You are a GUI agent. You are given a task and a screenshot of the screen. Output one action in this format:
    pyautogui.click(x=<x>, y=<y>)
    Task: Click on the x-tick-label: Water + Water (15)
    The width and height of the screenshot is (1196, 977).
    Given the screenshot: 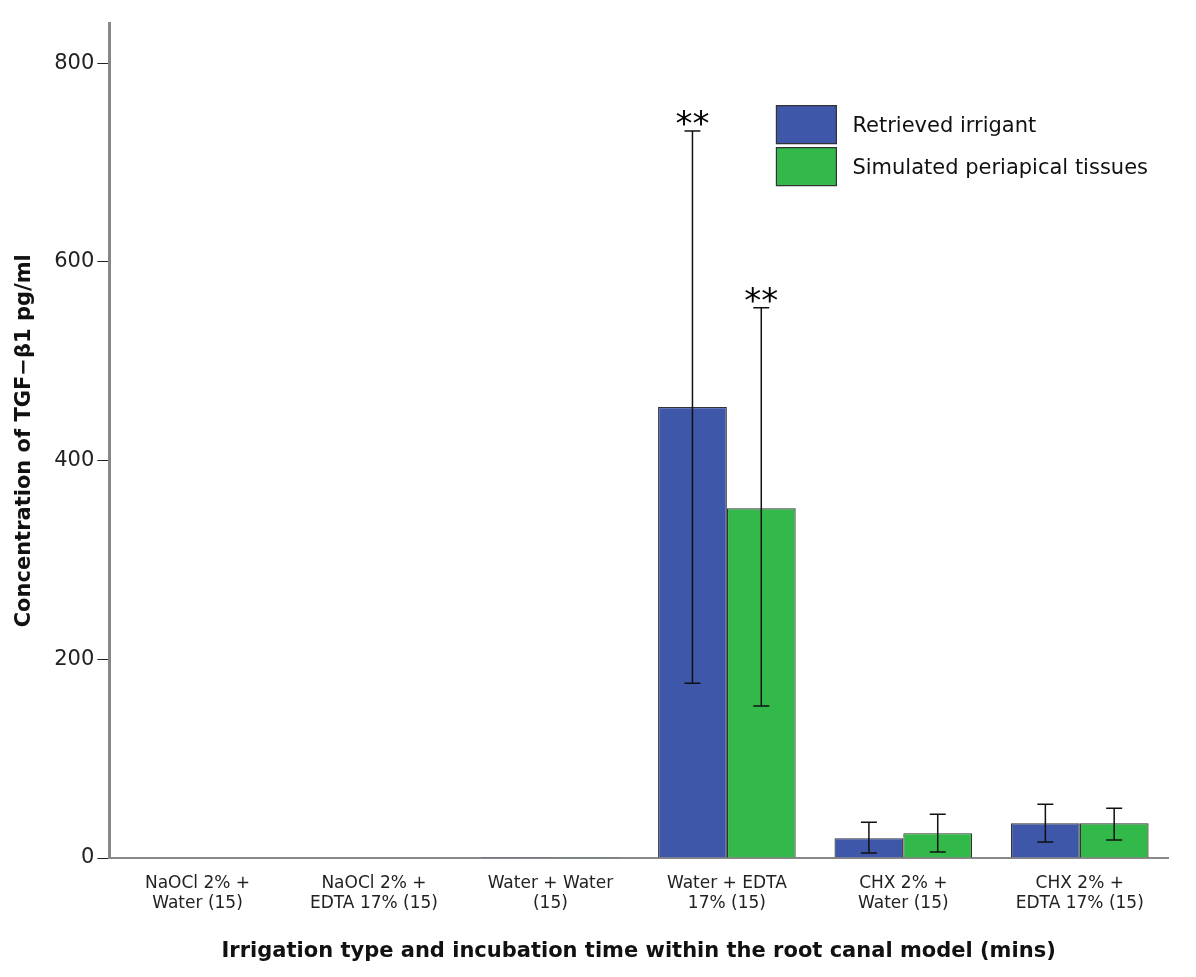 What is the action you would take?
    pyautogui.click(x=550, y=892)
    